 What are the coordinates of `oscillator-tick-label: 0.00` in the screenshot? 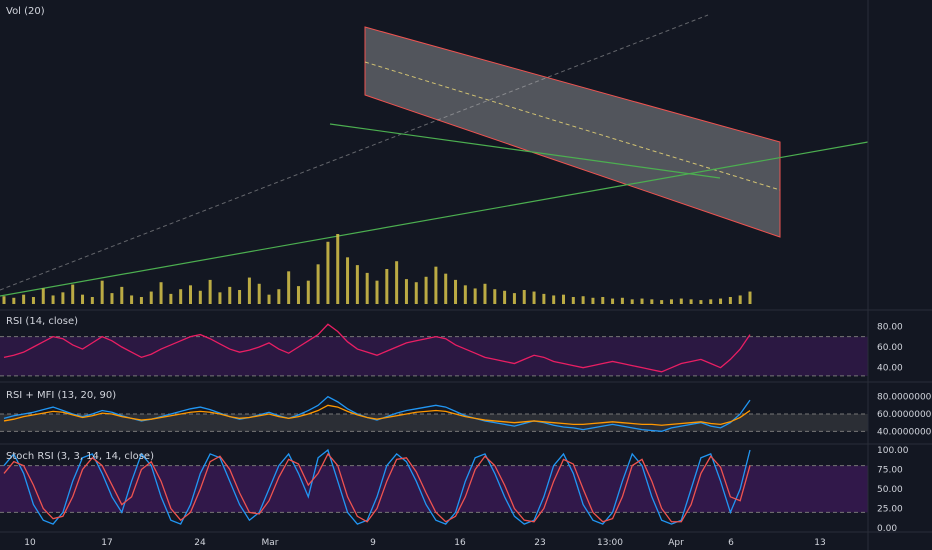 It's located at (887, 529).